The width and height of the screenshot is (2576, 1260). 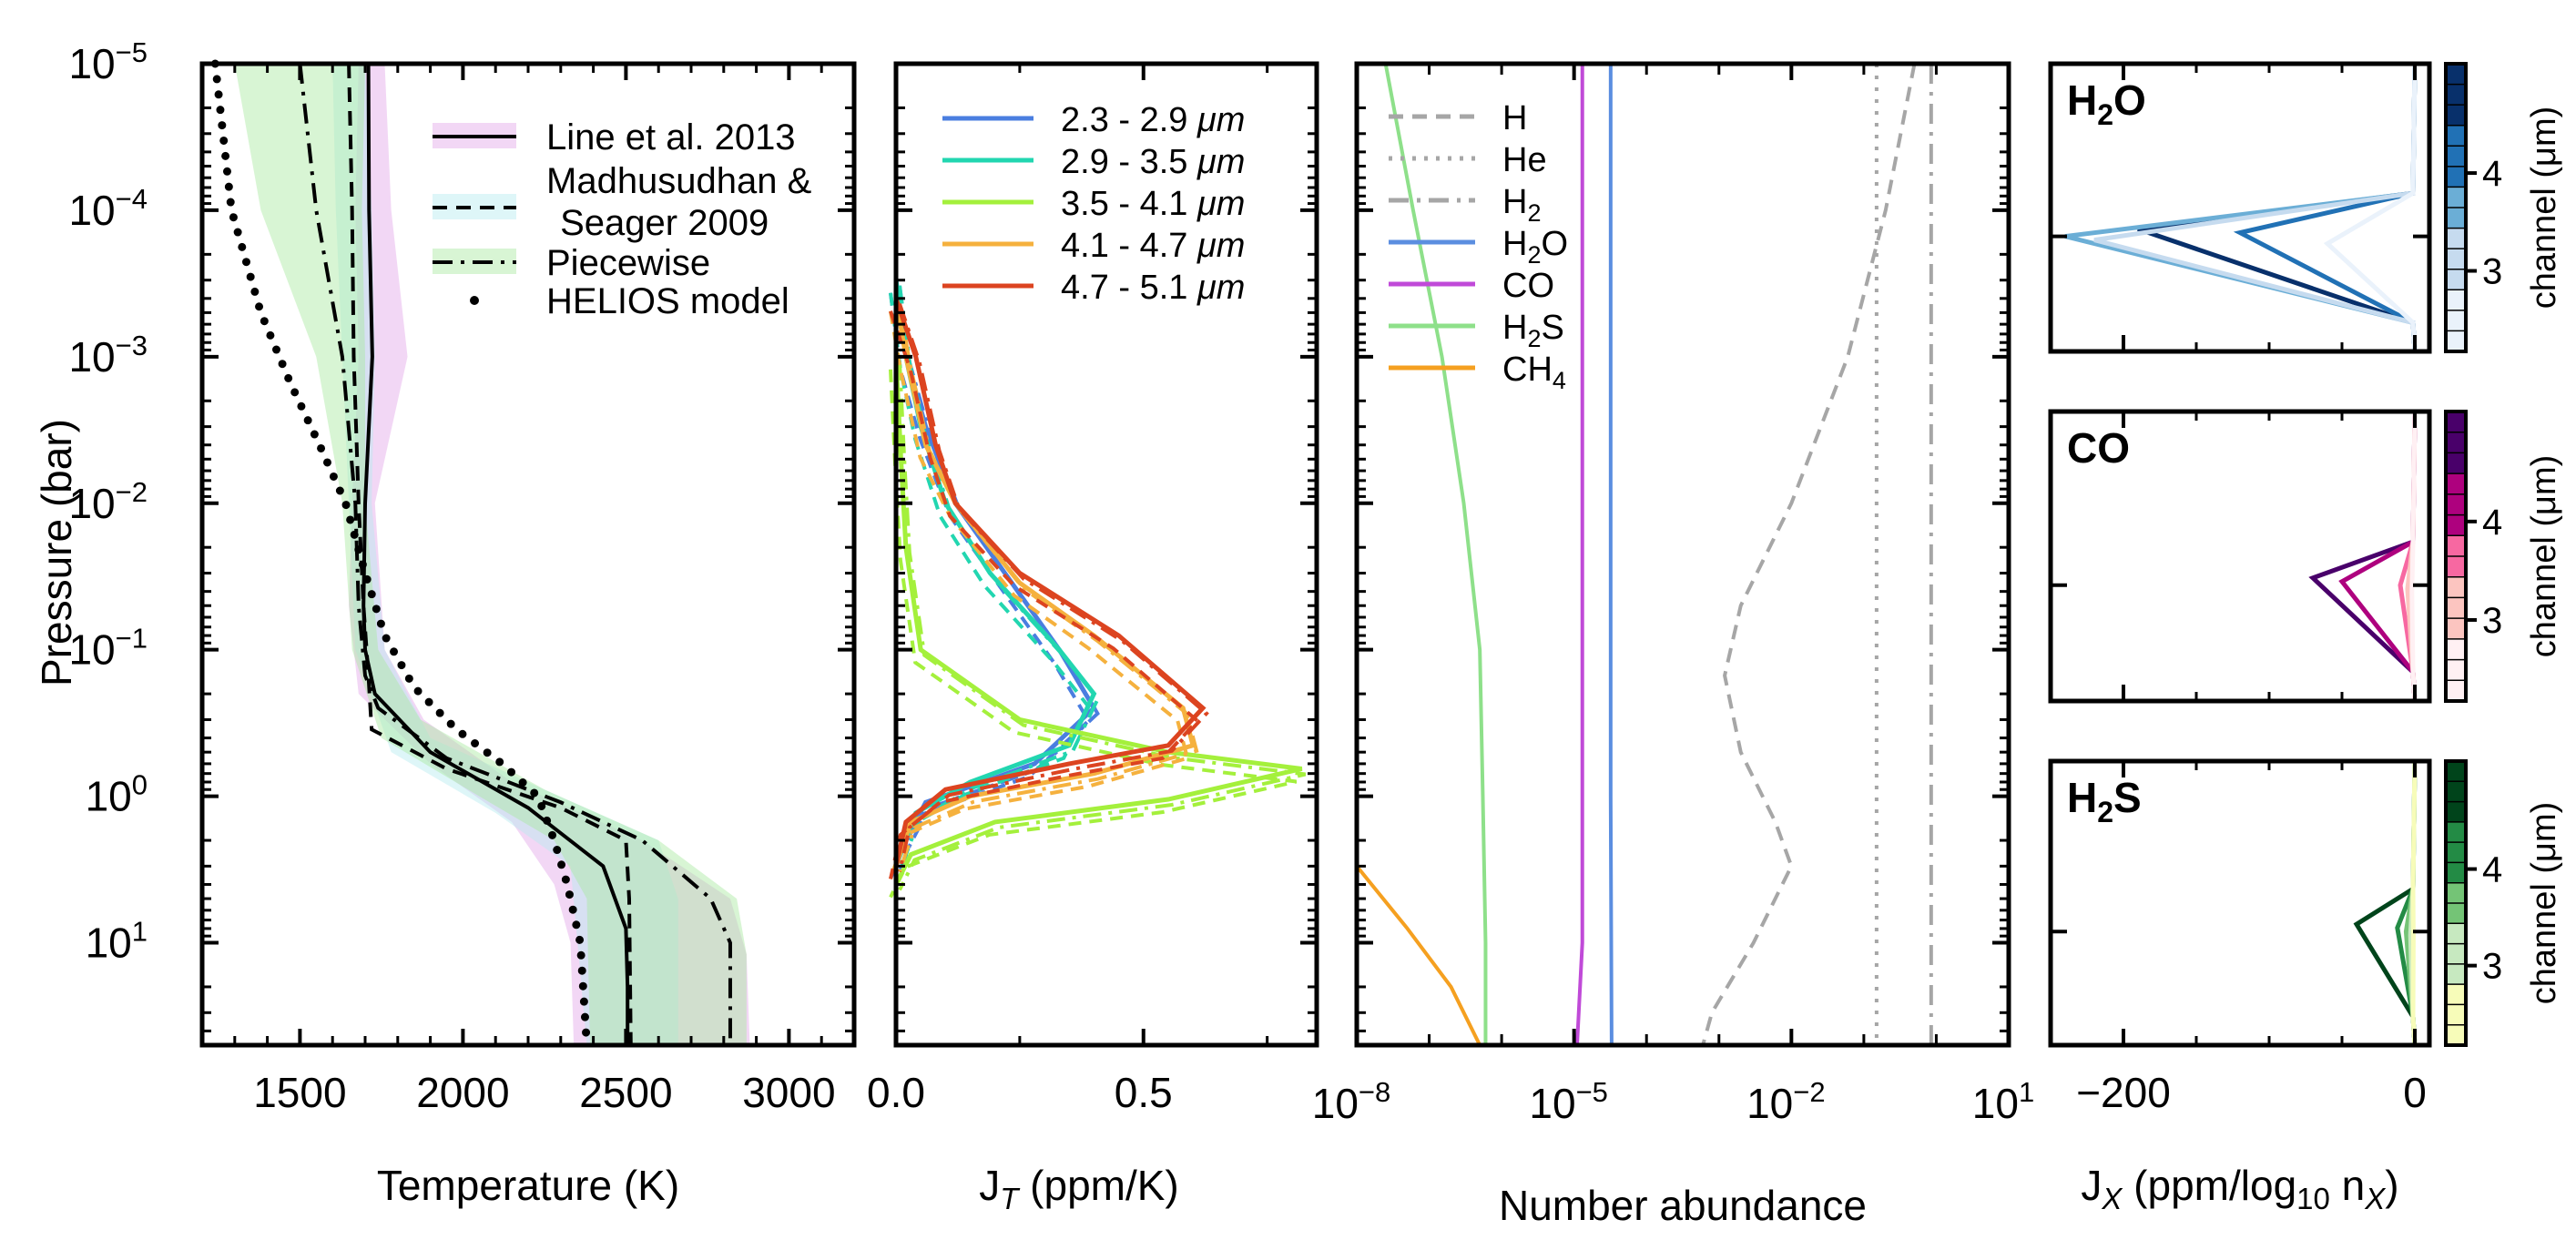 I want to click on legend-label: H2S, so click(x=1533, y=330).